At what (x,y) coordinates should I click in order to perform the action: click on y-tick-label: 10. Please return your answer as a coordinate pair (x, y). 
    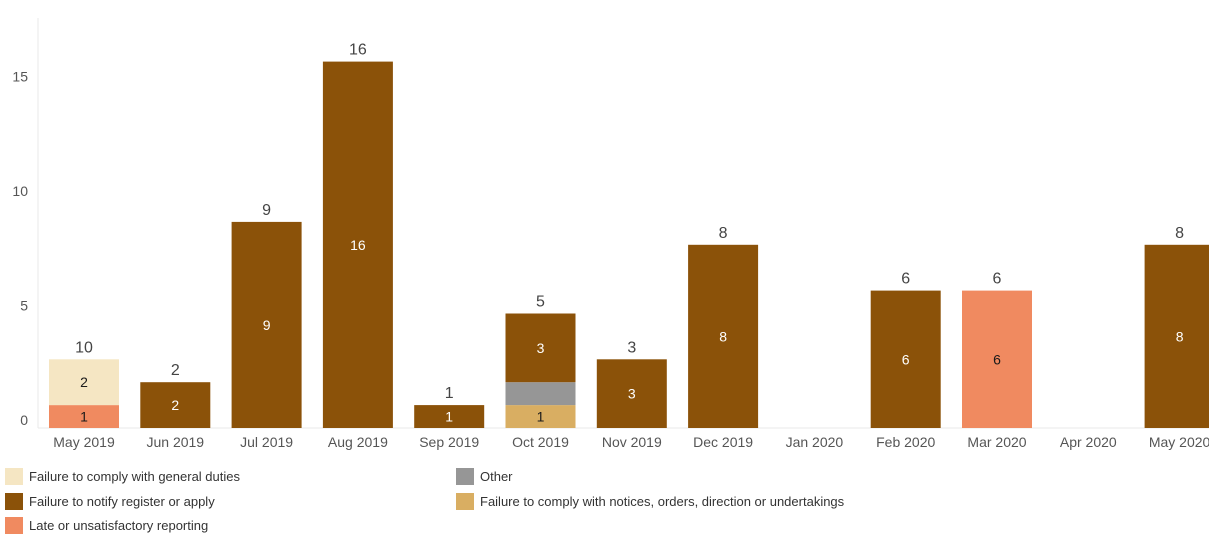
    Looking at the image, I should click on (20, 191).